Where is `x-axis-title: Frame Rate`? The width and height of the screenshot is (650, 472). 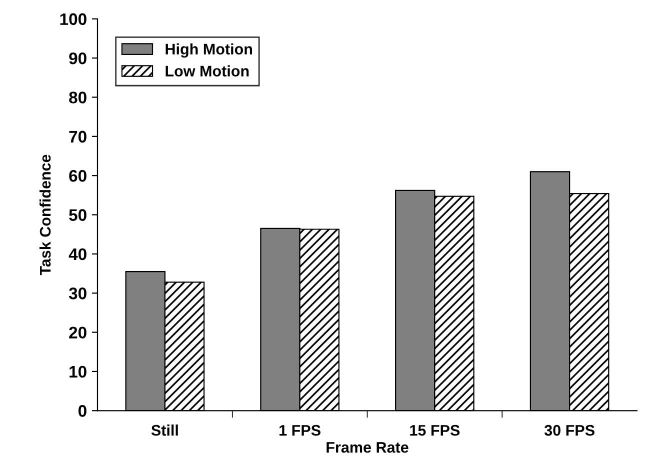
x-axis-title: Frame Rate is located at coordinates (367, 447).